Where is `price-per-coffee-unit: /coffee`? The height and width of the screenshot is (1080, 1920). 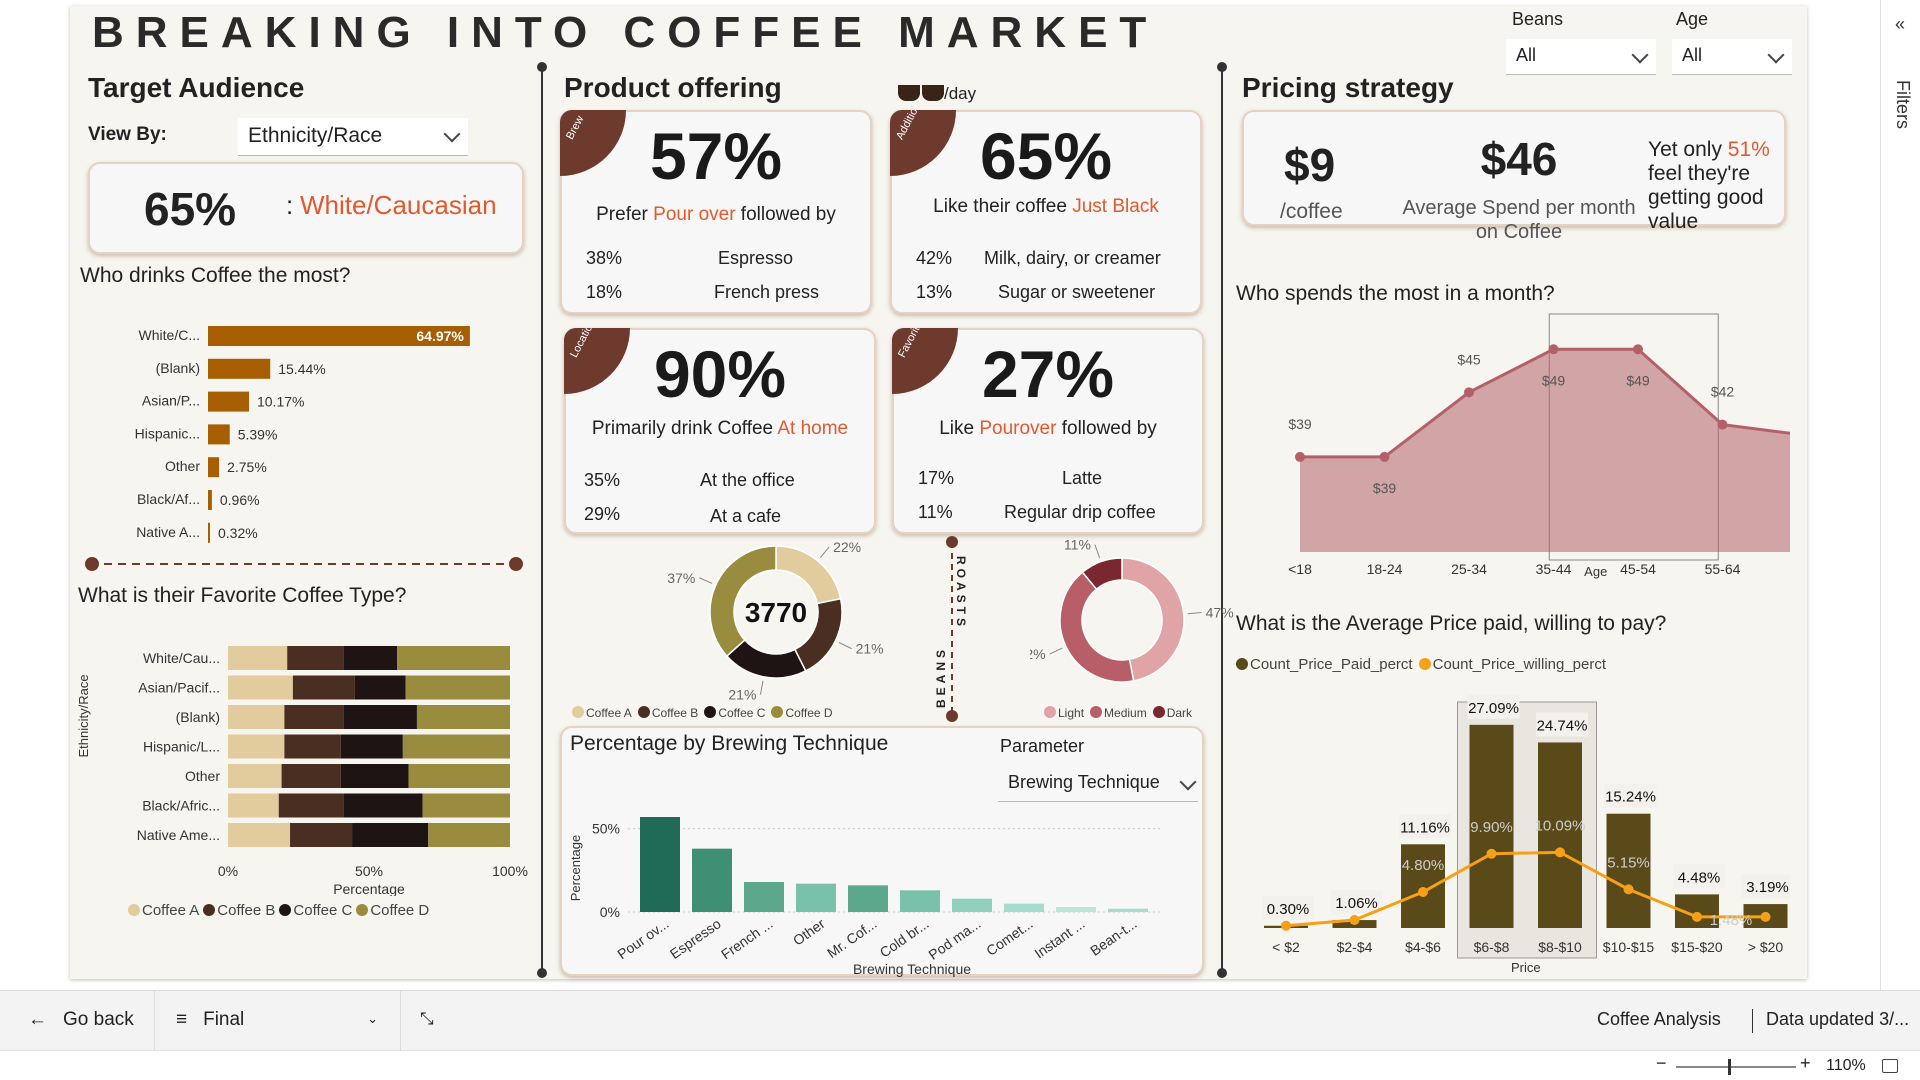 price-per-coffee-unit: /coffee is located at coordinates (1311, 211).